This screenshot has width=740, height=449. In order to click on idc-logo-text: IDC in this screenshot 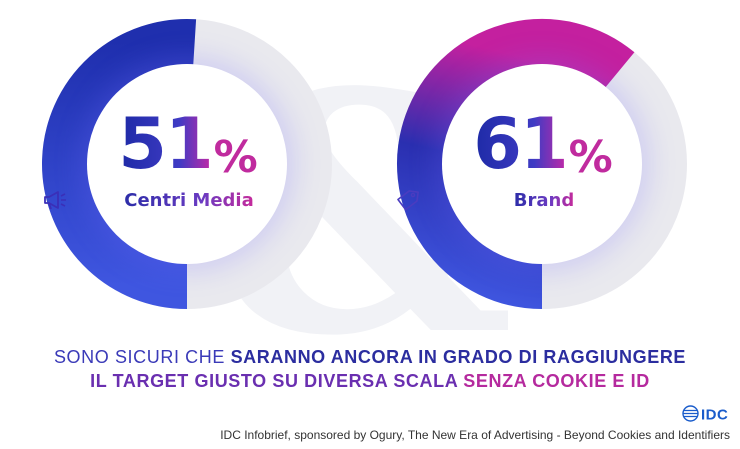, I will do `click(715, 415)`.